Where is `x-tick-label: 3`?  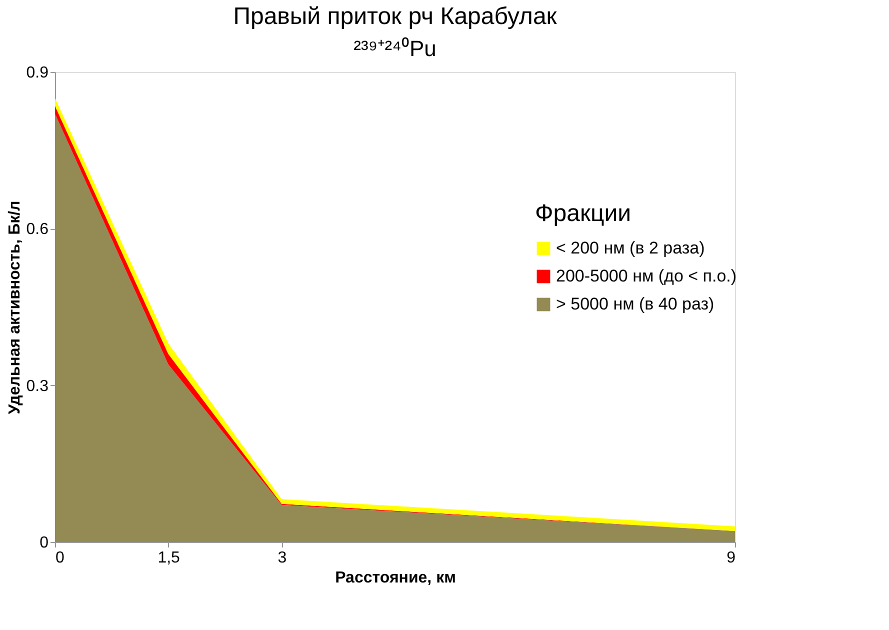 x-tick-label: 3 is located at coordinates (282, 558).